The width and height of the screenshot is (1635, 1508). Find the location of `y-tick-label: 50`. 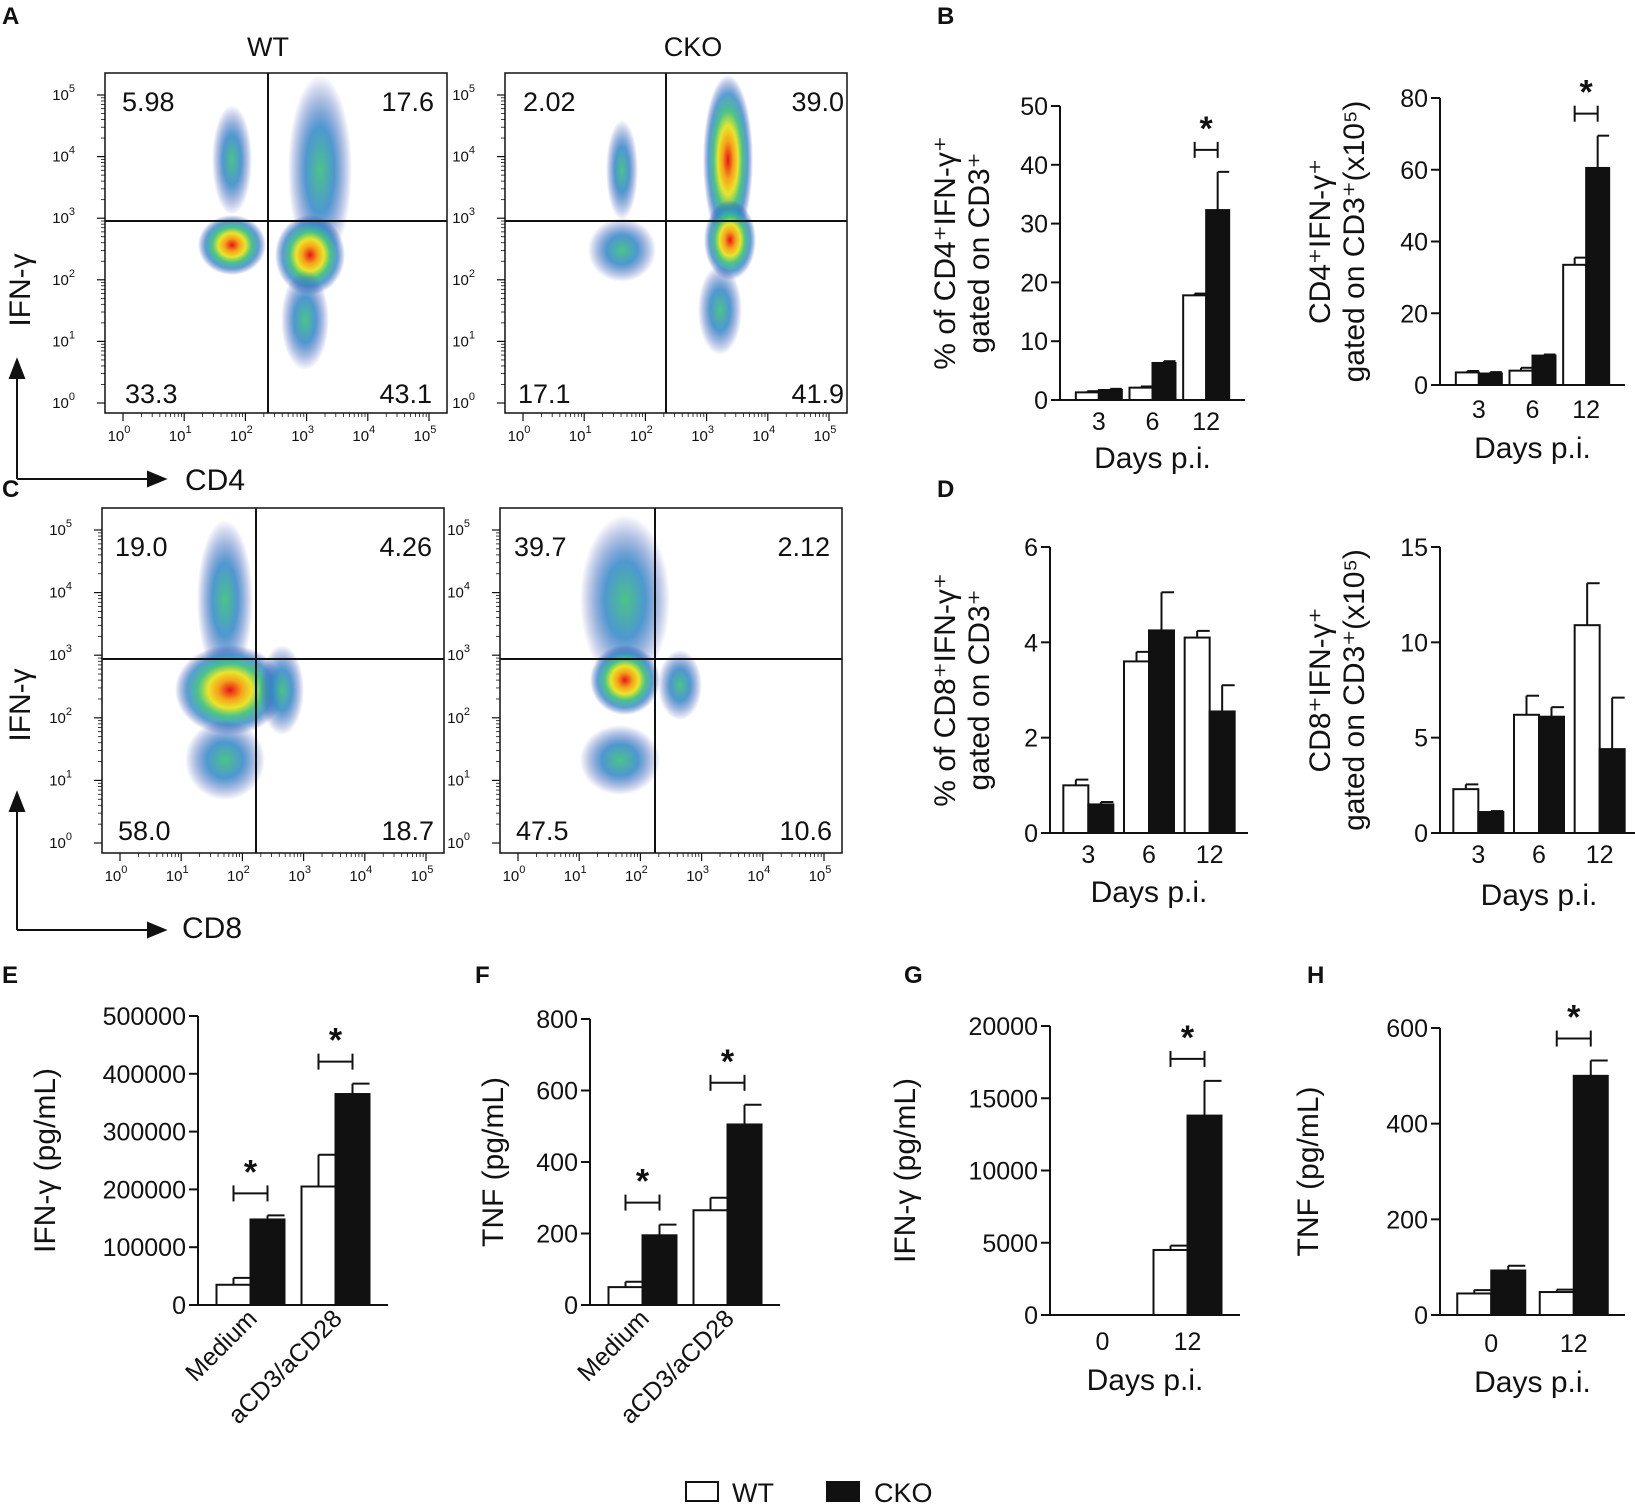

y-tick-label: 50 is located at coordinates (1034, 107).